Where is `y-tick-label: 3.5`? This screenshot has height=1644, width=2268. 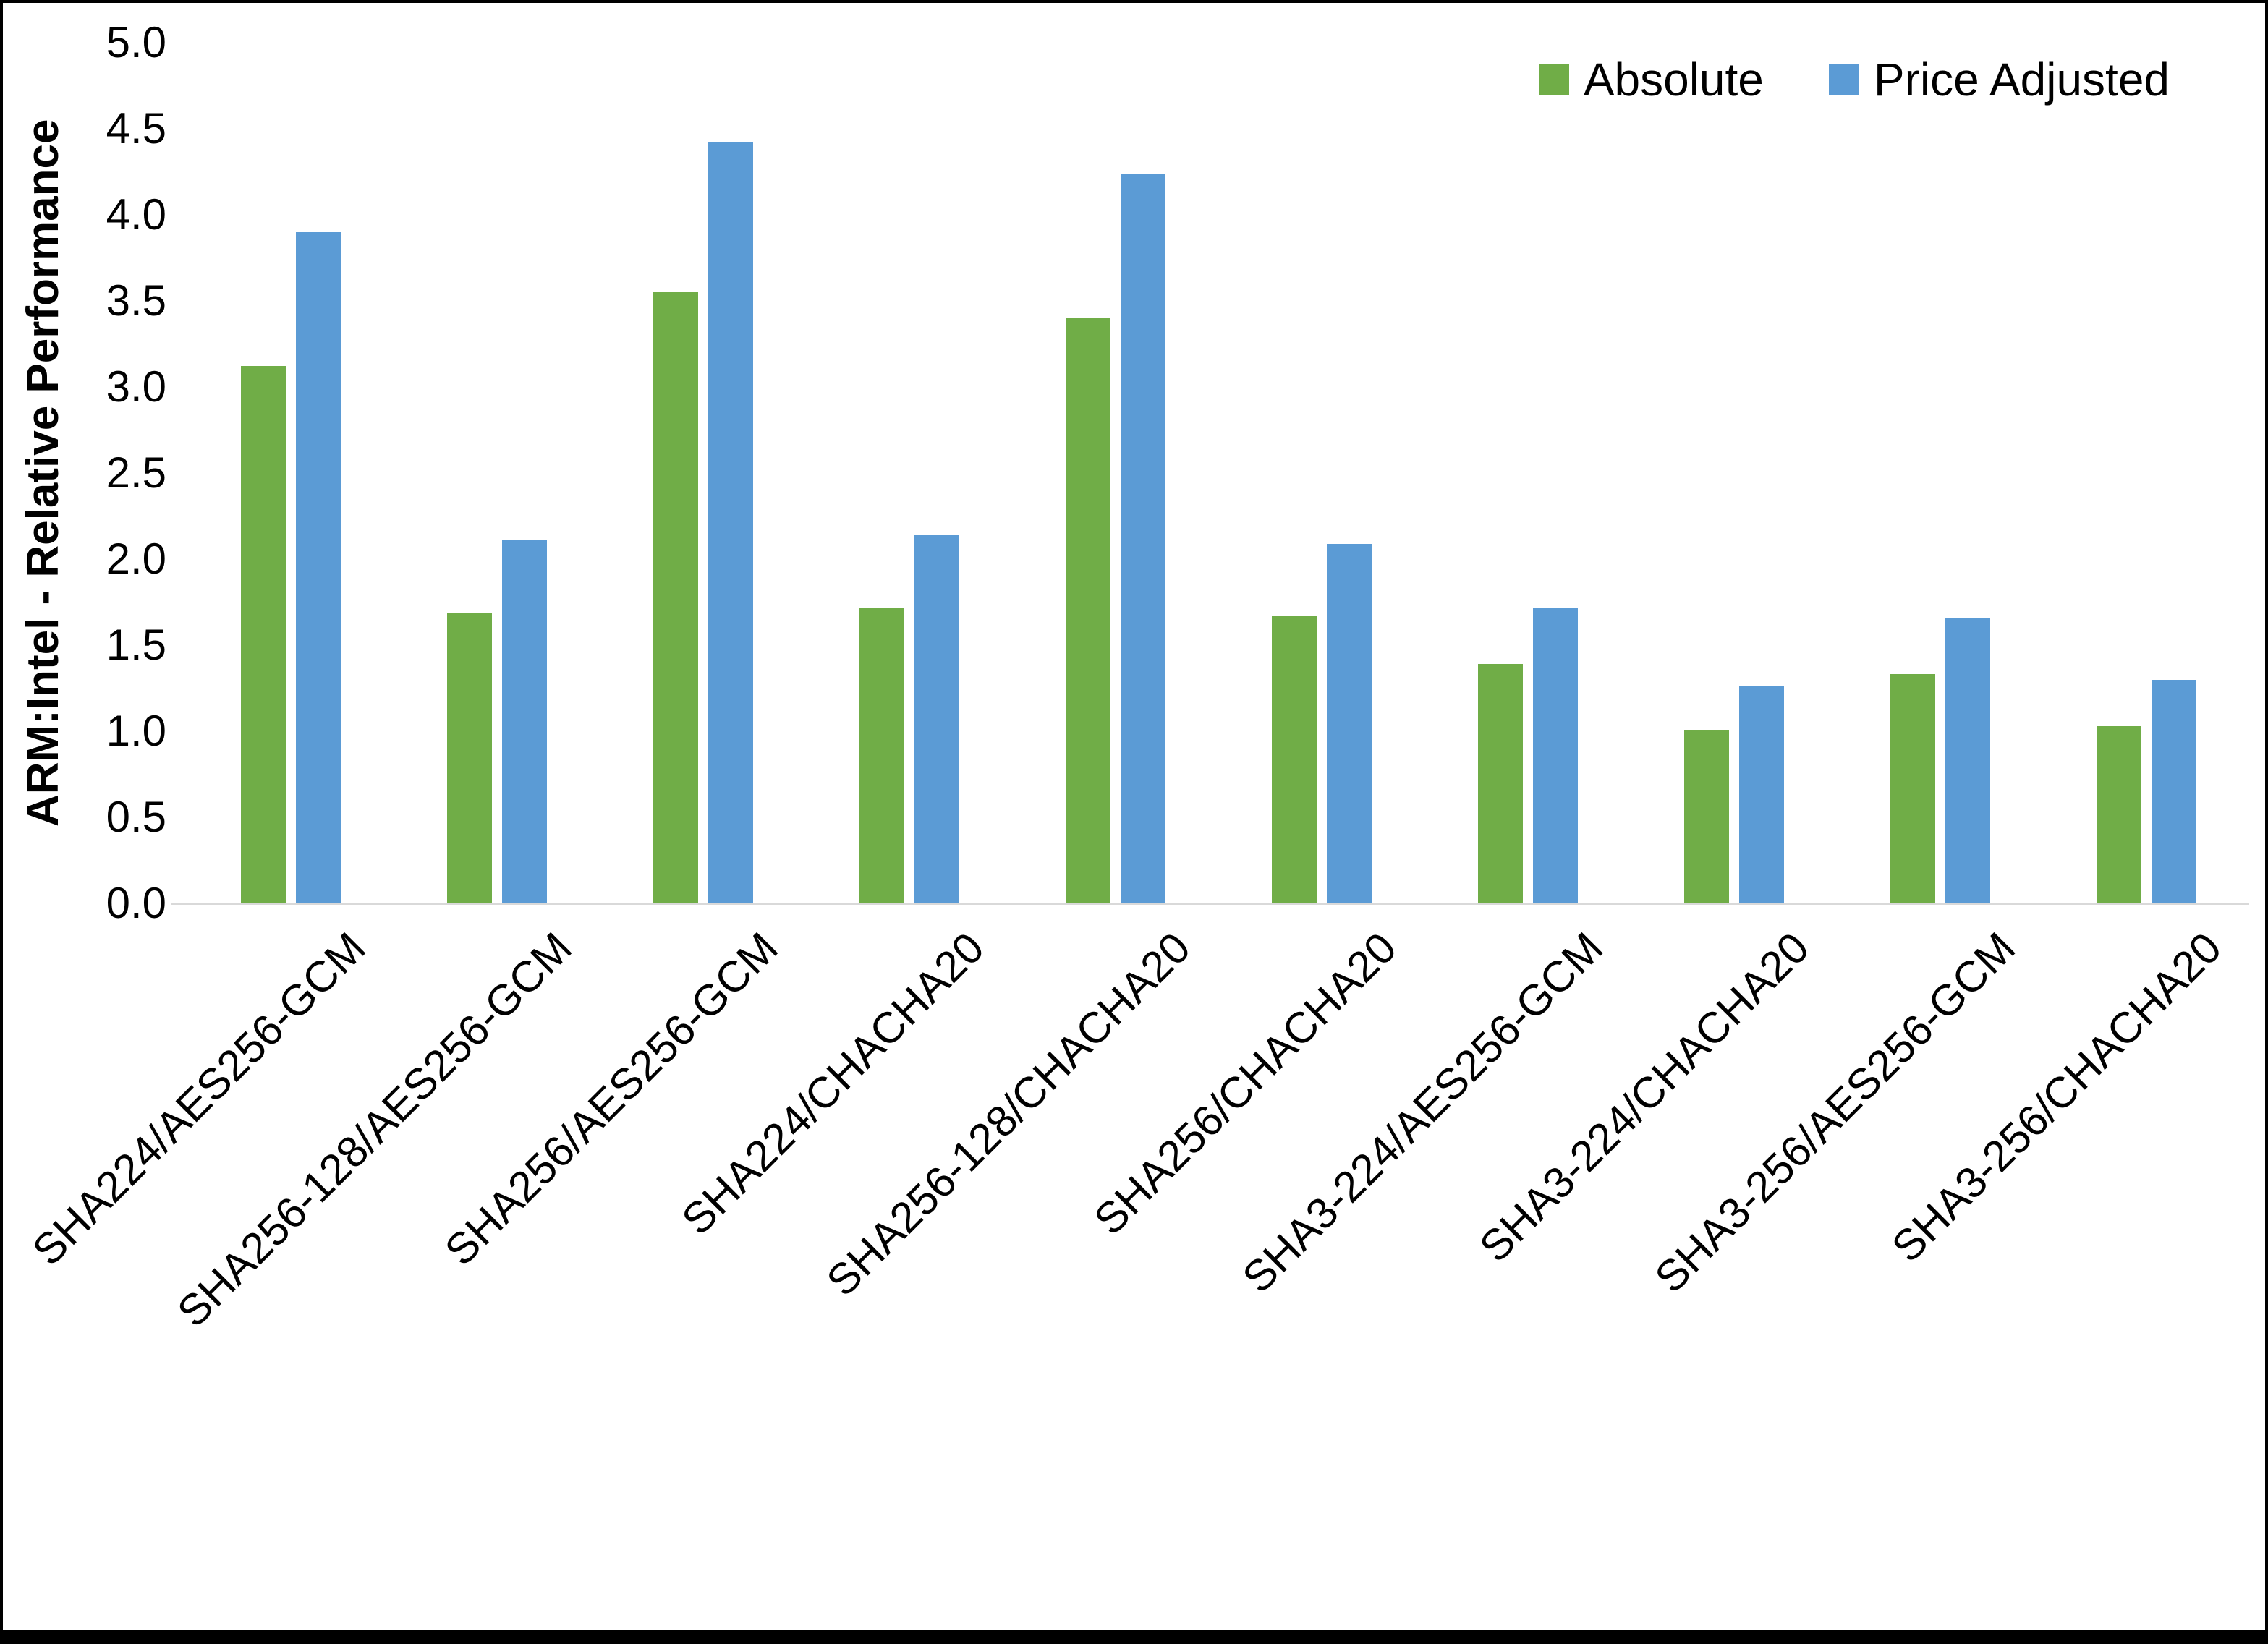 y-tick-label: 3.5 is located at coordinates (136, 300).